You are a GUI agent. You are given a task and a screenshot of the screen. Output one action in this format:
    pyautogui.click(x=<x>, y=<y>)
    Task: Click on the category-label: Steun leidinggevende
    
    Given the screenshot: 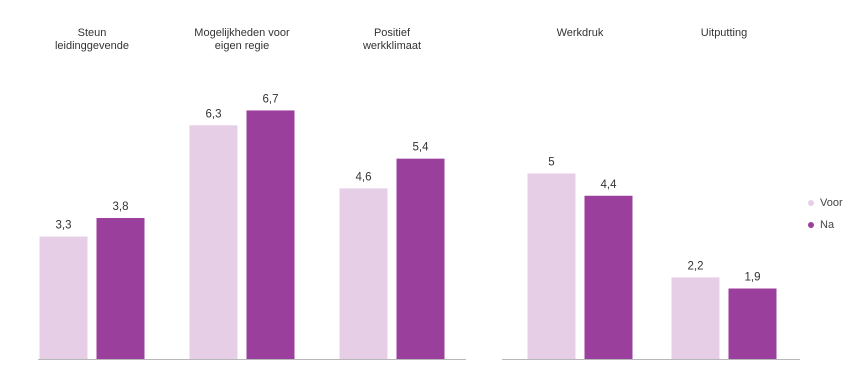 What is the action you would take?
    pyautogui.click(x=92, y=39)
    